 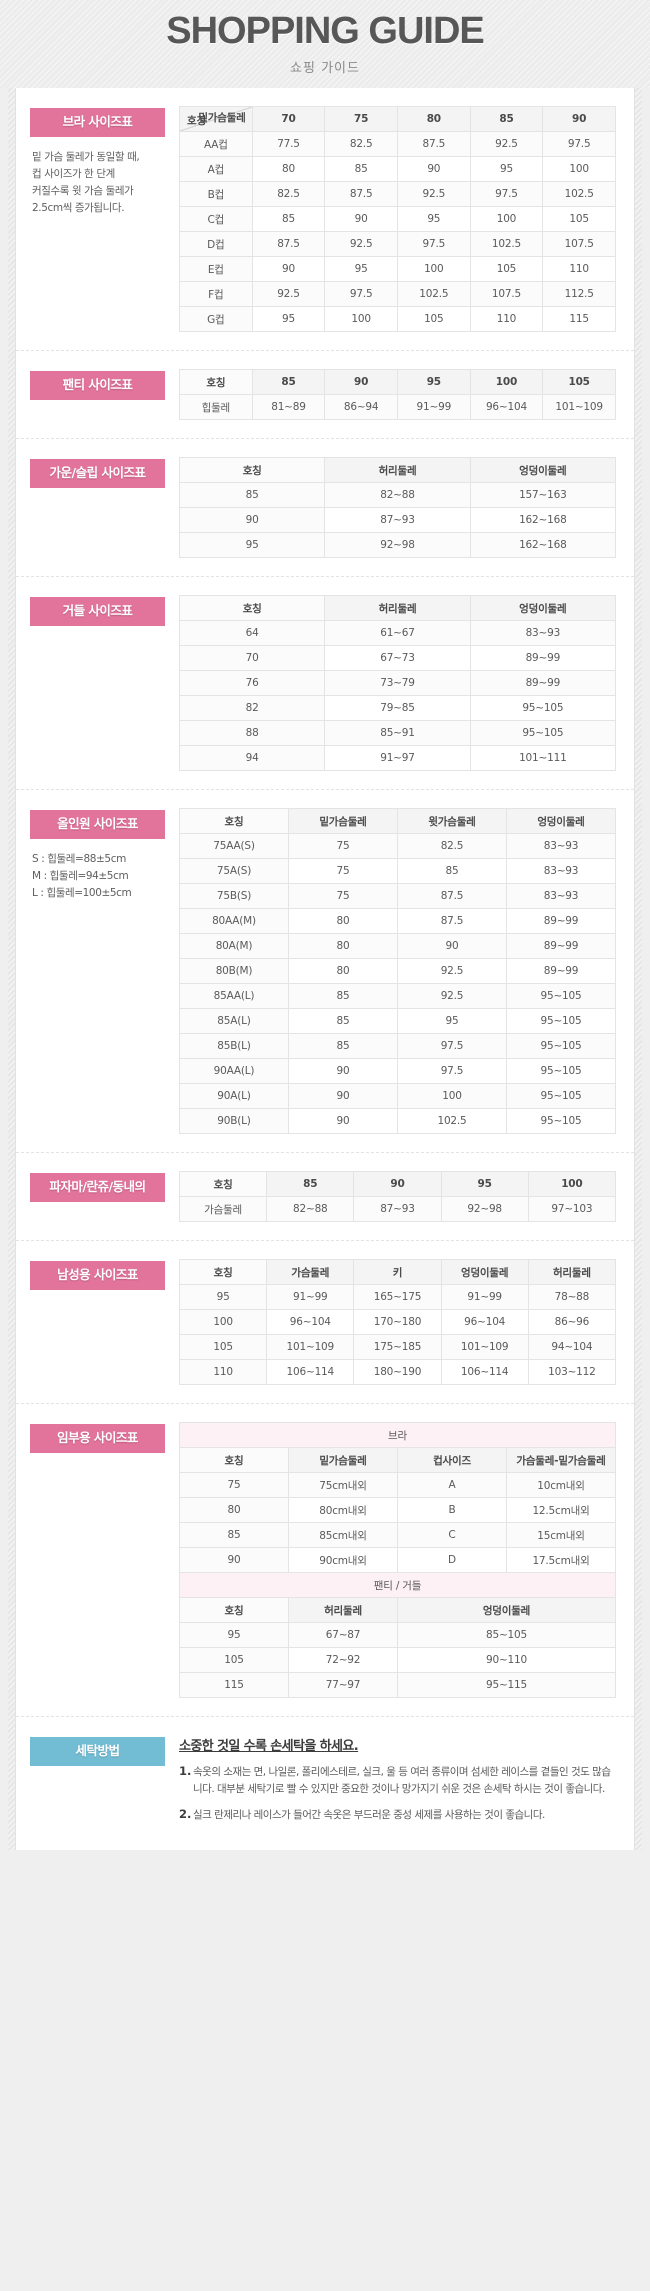 What do you see at coordinates (325, 68) in the screenshot?
I see `page-subtitle: 쇼핑 가이드` at bounding box center [325, 68].